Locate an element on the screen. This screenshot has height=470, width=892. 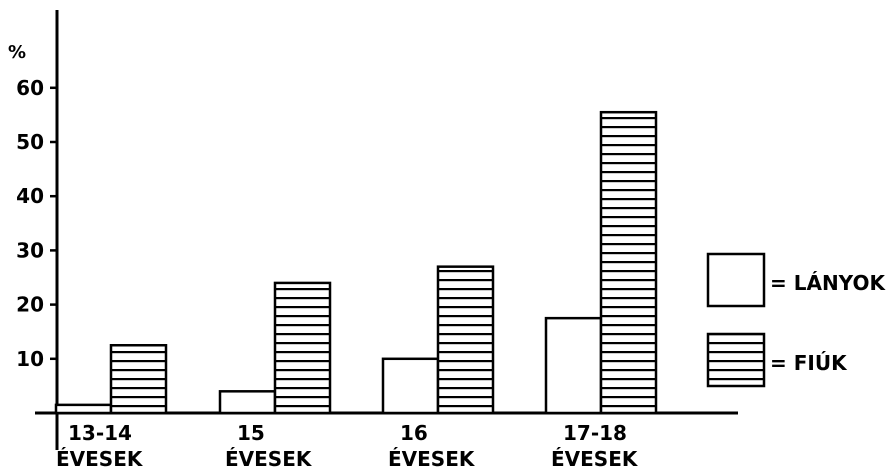
y-tick-label: 50 is located at coordinates (30, 142).